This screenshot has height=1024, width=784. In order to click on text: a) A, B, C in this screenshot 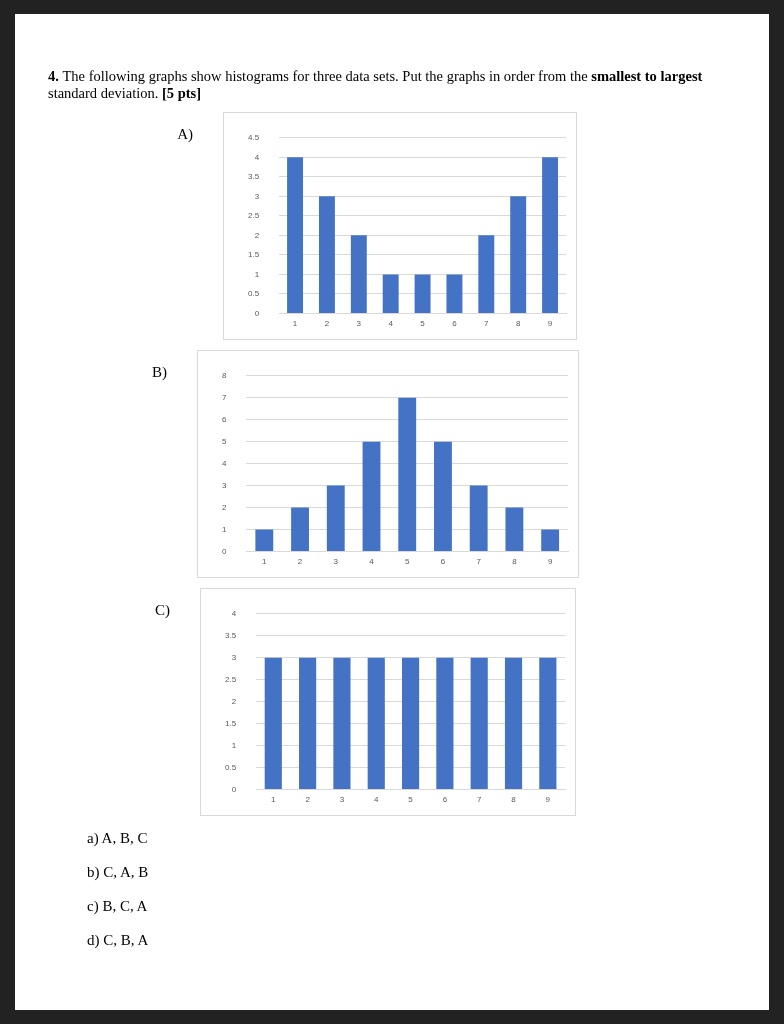, I will do `click(118, 839)`.